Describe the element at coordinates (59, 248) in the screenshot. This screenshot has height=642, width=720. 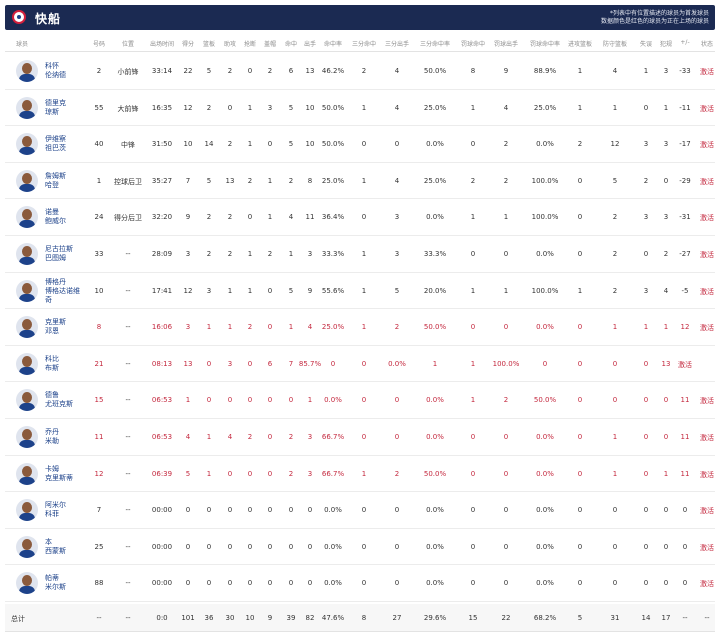
I see `player-name-link: 尼古拉斯` at that location.